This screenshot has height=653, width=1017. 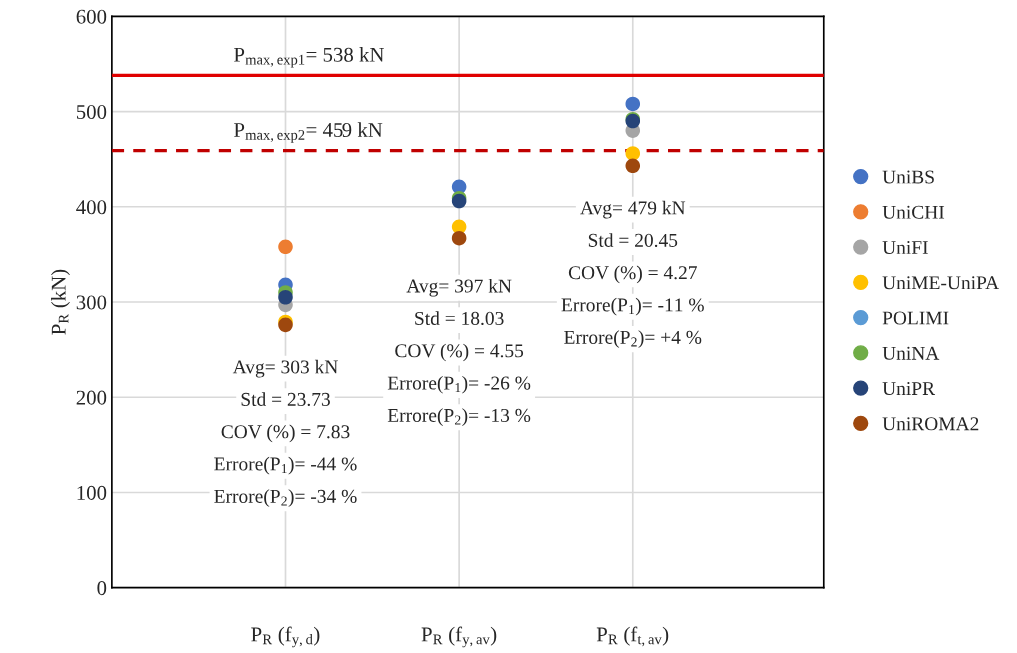 I want to click on annotation: Std = 23.73, so click(x=285, y=399).